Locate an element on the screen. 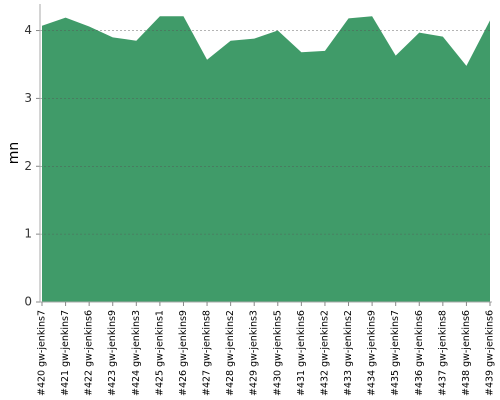  x-tick-label: #430 gw-jenkins5 is located at coordinates (277, 353).